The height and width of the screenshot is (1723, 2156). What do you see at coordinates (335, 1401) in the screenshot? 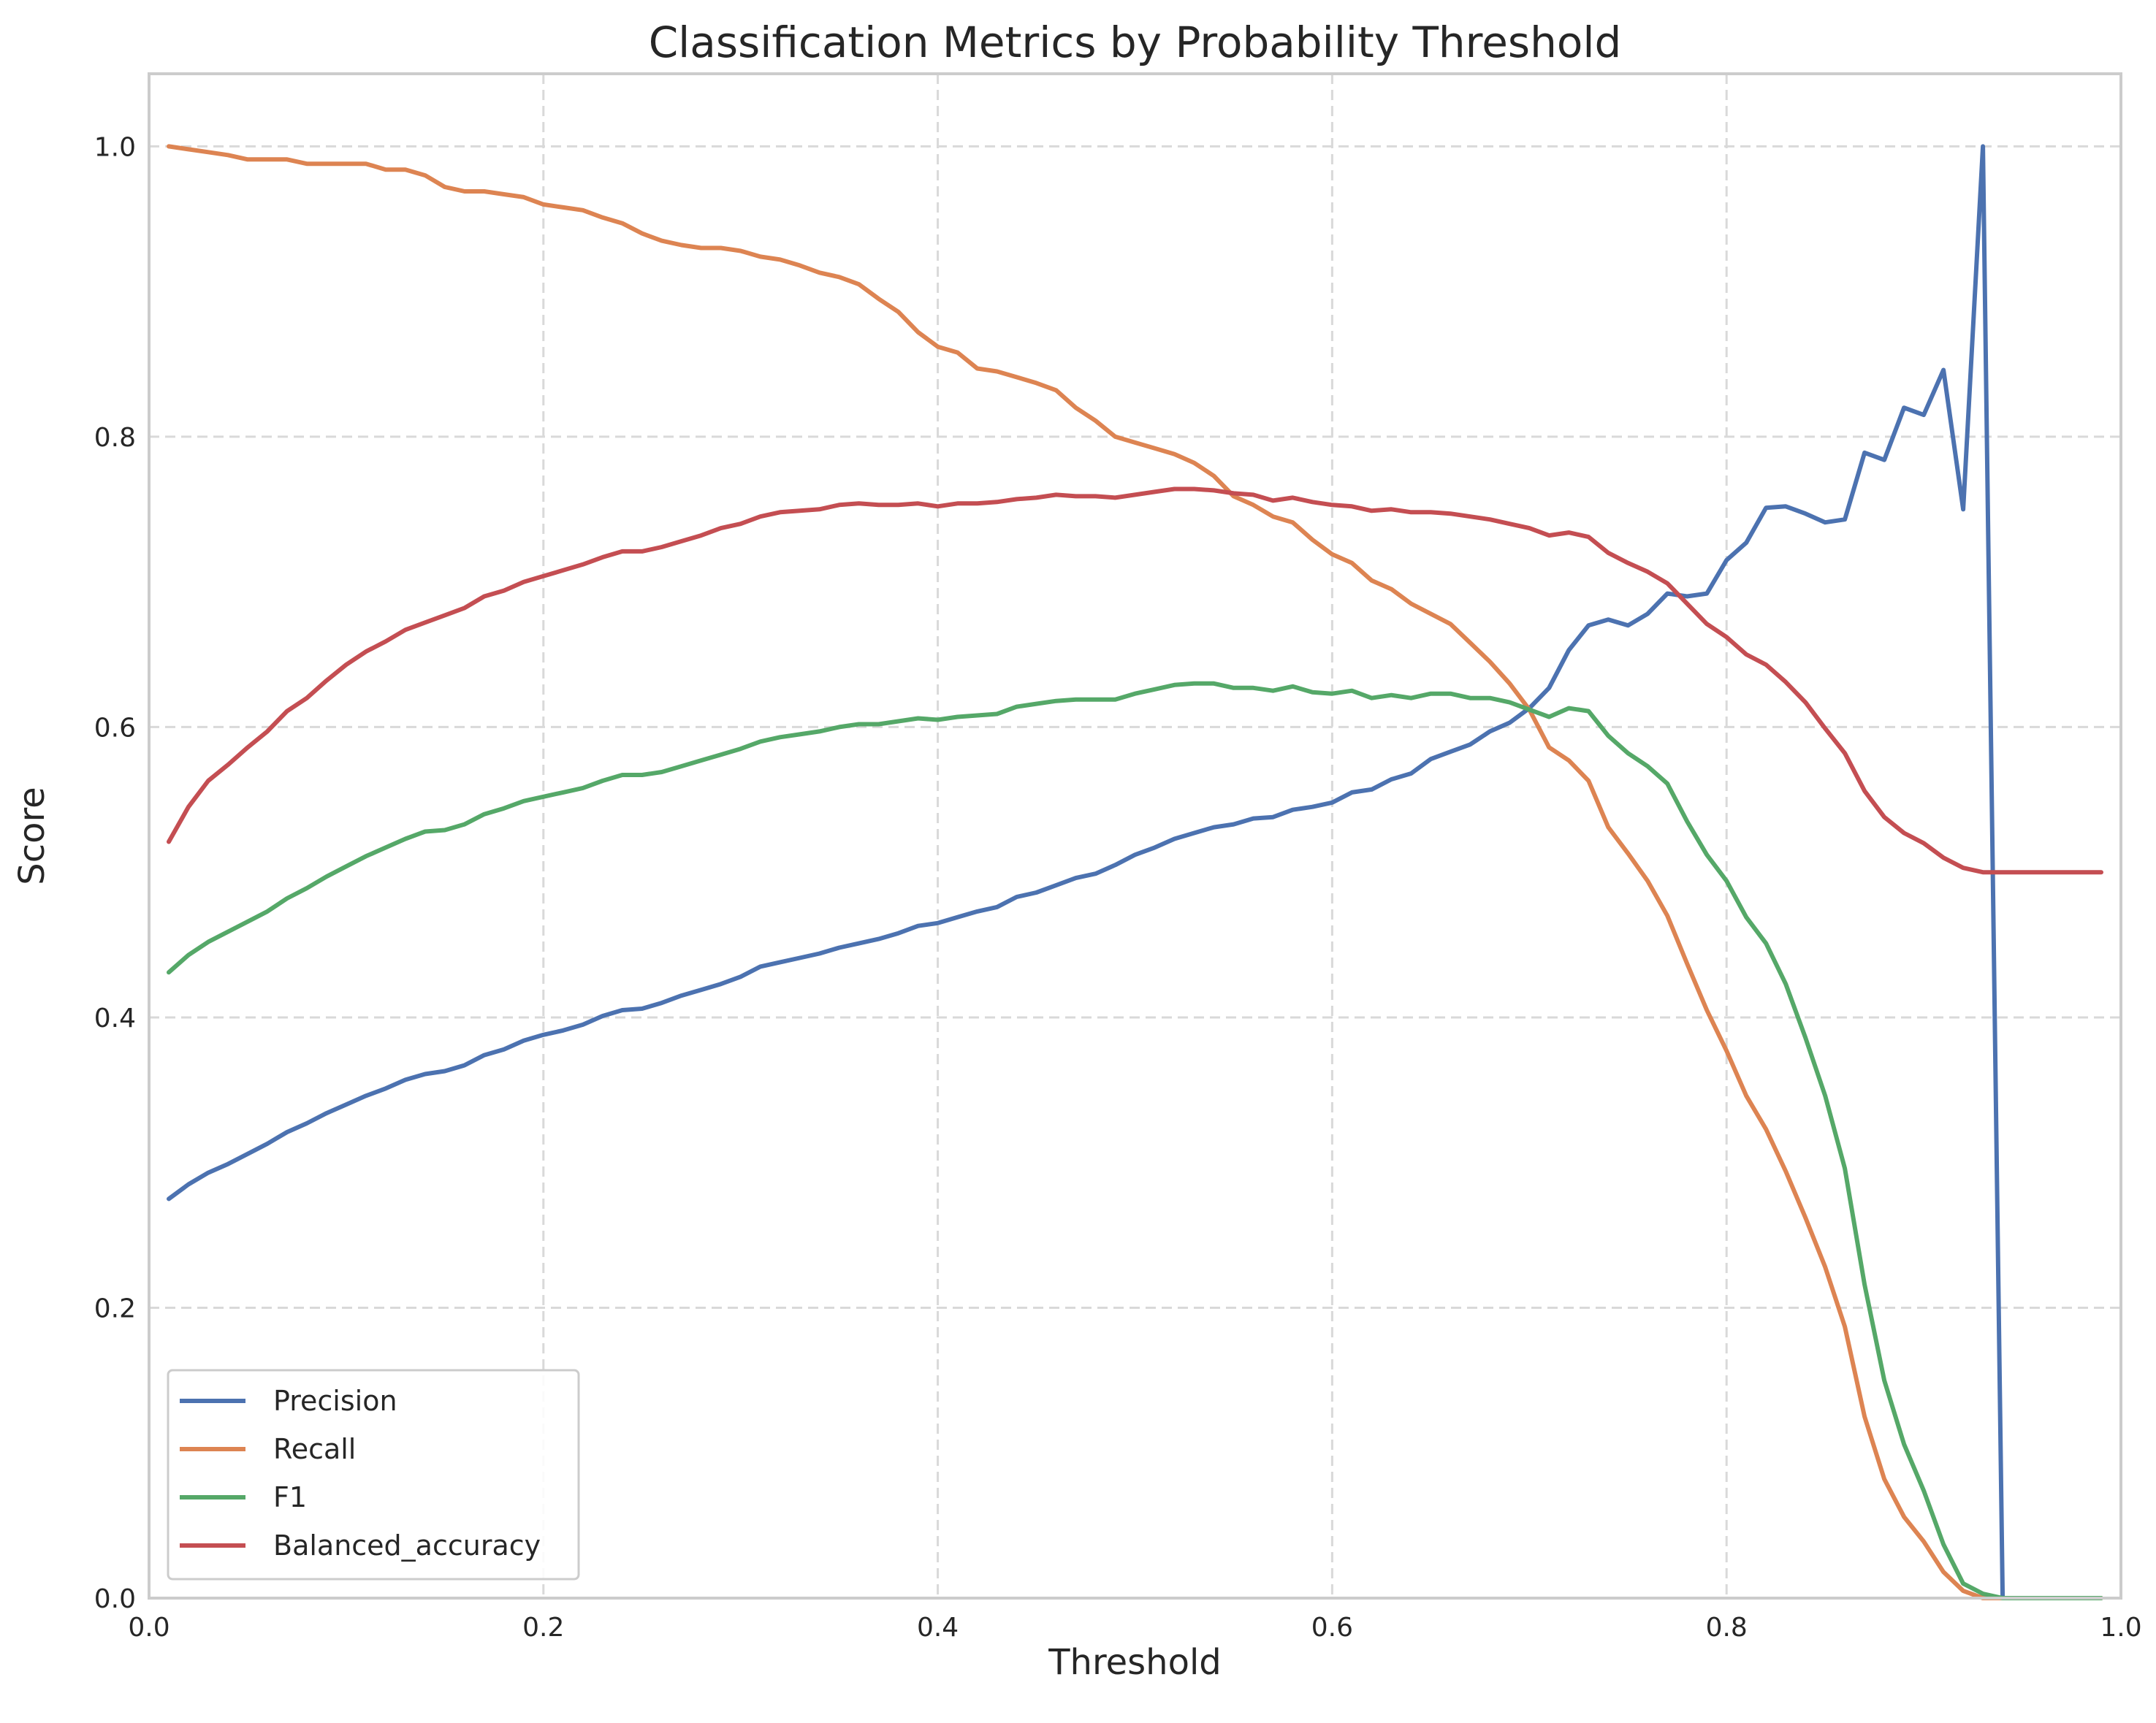
I see `legend-label-precision: Precision` at bounding box center [335, 1401].